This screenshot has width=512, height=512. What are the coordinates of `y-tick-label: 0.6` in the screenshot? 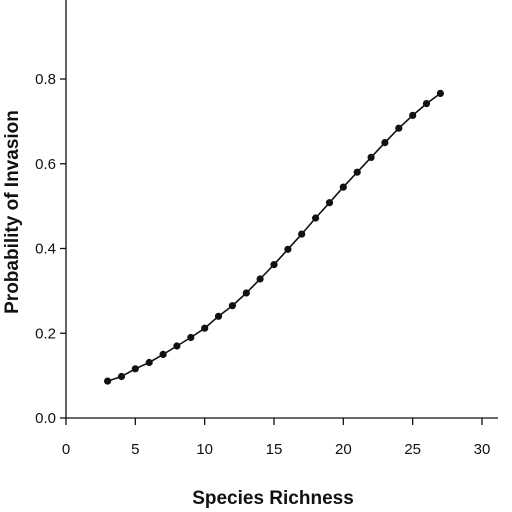 It's located at (45, 164).